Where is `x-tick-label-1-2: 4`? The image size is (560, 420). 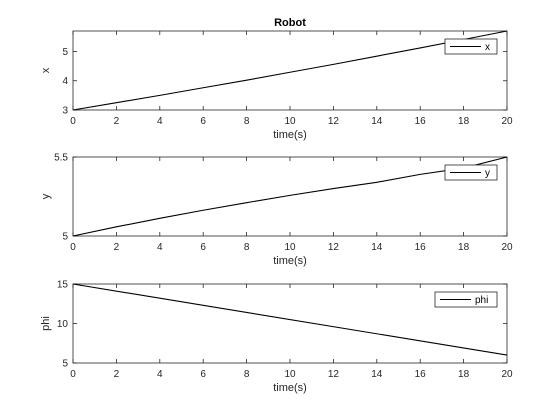 x-tick-label-1-2: 4 is located at coordinates (160, 121).